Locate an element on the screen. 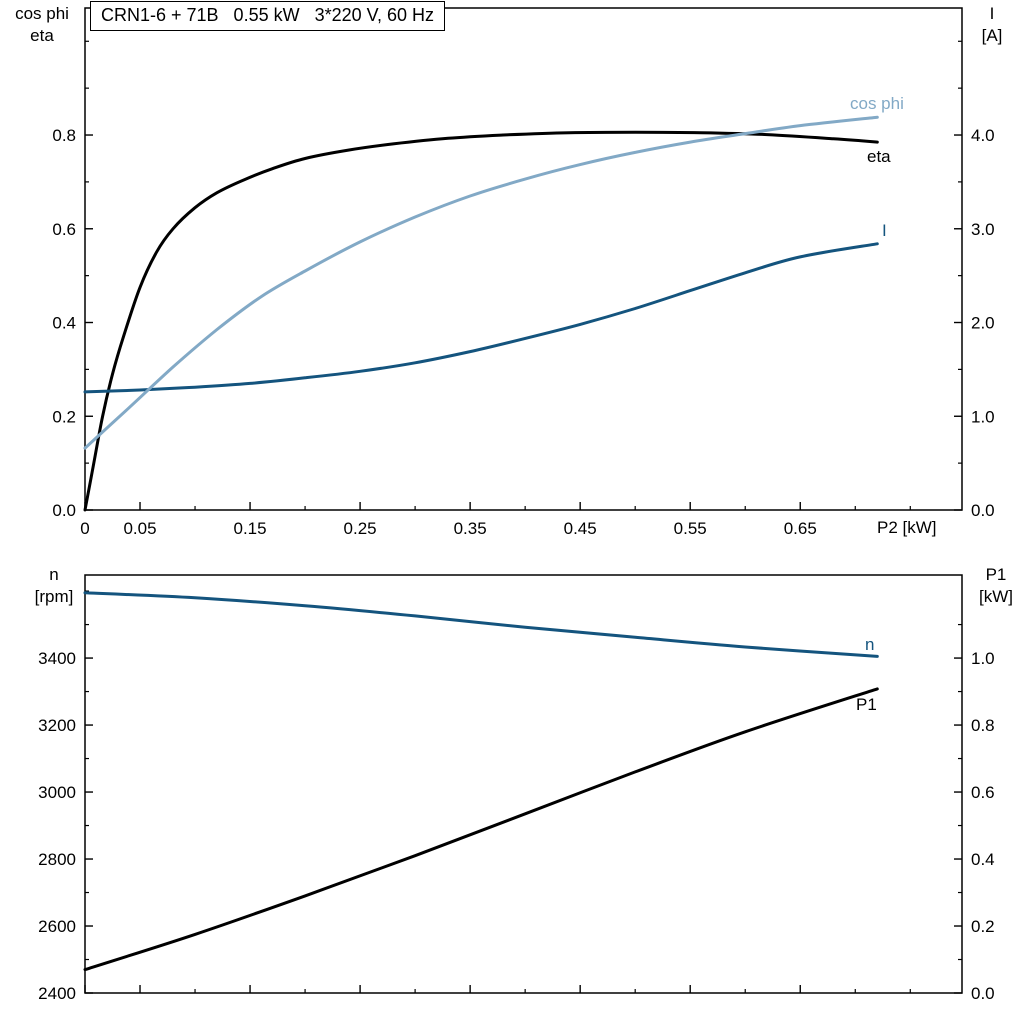  x-tick-label: 0 is located at coordinates (84, 528).